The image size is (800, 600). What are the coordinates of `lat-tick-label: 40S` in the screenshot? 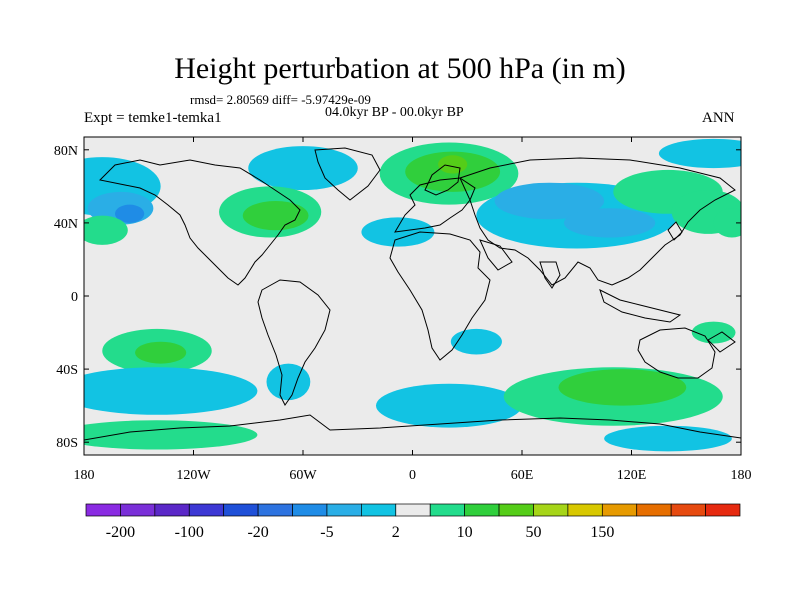 It's located at (67, 370).